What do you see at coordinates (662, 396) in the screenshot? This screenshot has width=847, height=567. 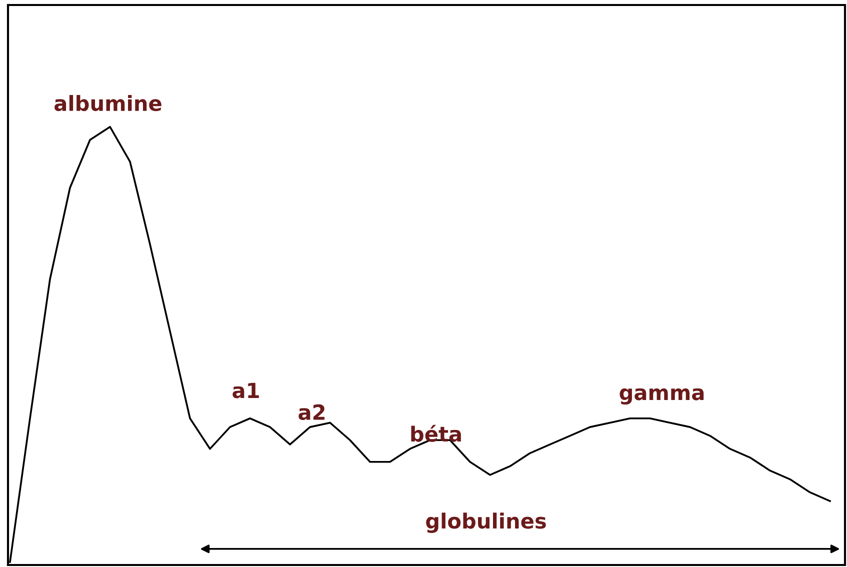 I see `annotation: gamma` at bounding box center [662, 396].